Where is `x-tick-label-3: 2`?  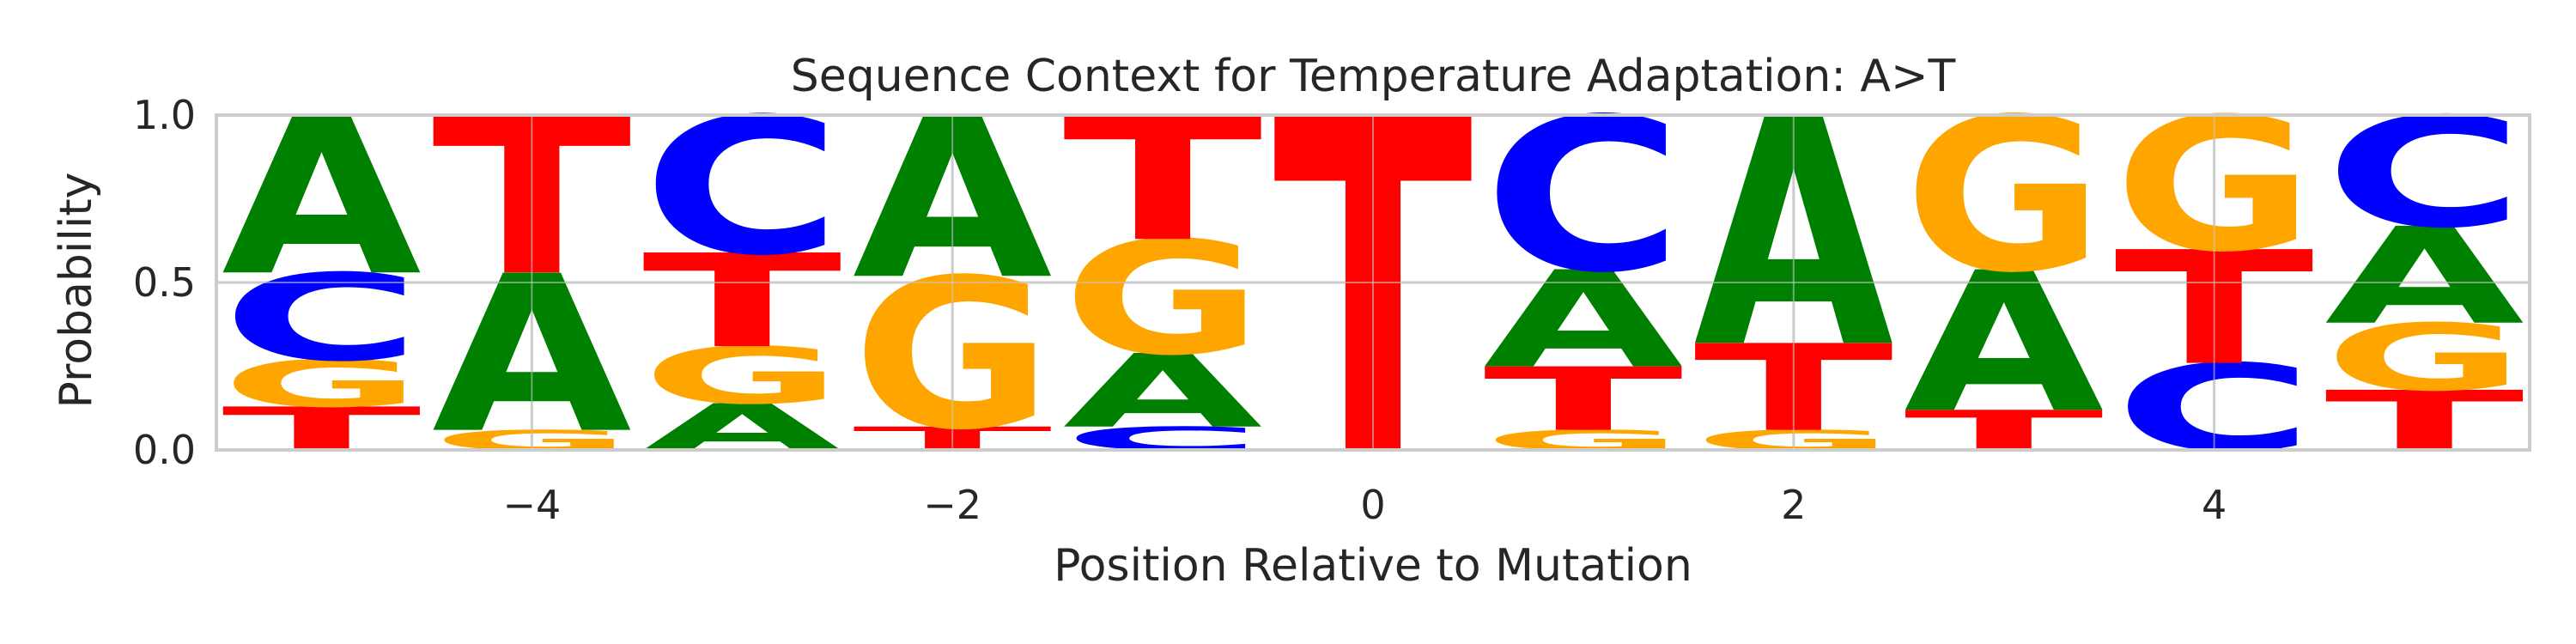
x-tick-label-3: 2 is located at coordinates (1793, 505).